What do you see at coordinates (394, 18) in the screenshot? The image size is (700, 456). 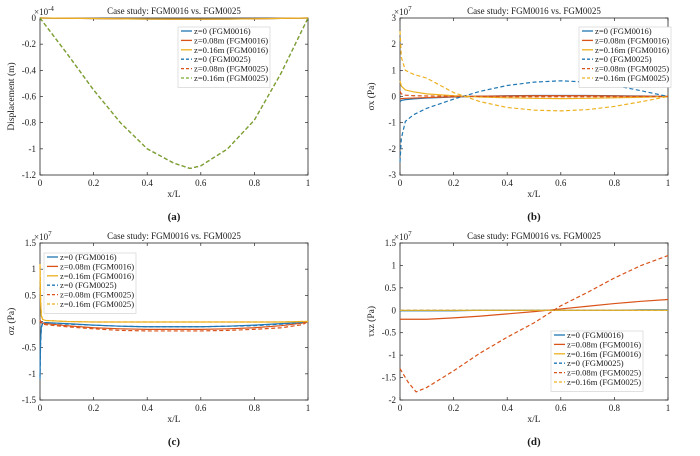 I see `y-tick-label: 3` at bounding box center [394, 18].